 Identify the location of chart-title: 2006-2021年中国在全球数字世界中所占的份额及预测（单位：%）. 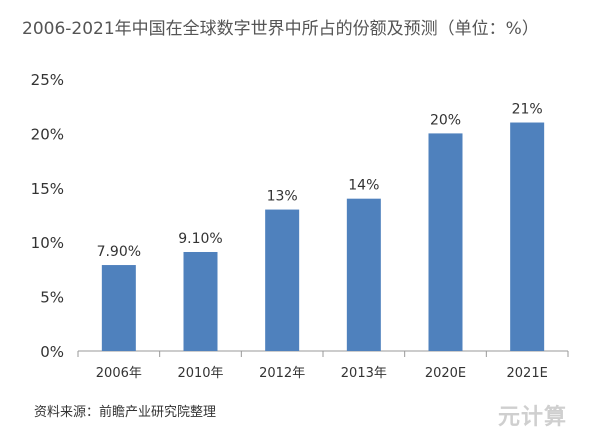
(280, 29).